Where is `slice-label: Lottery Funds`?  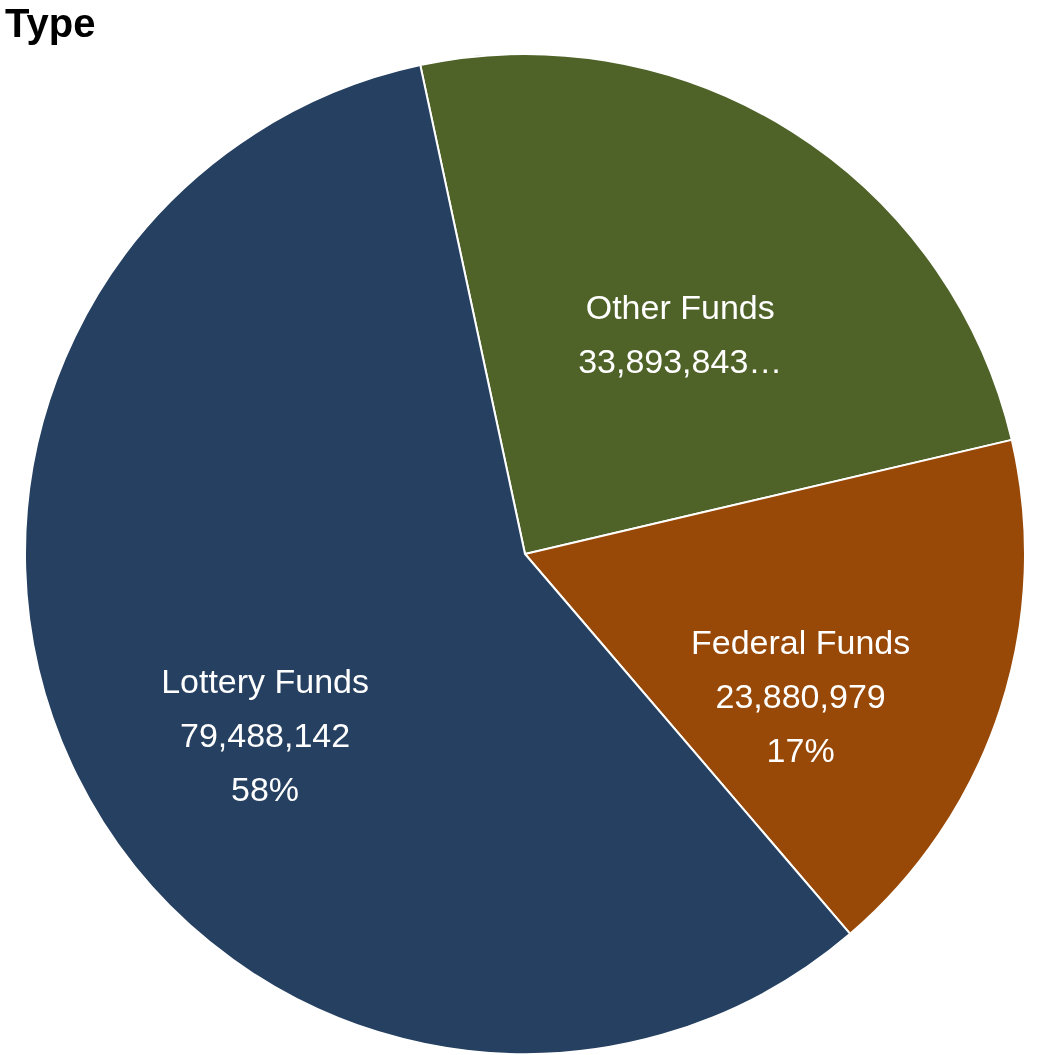 slice-label: Lottery Funds is located at coordinates (265, 680).